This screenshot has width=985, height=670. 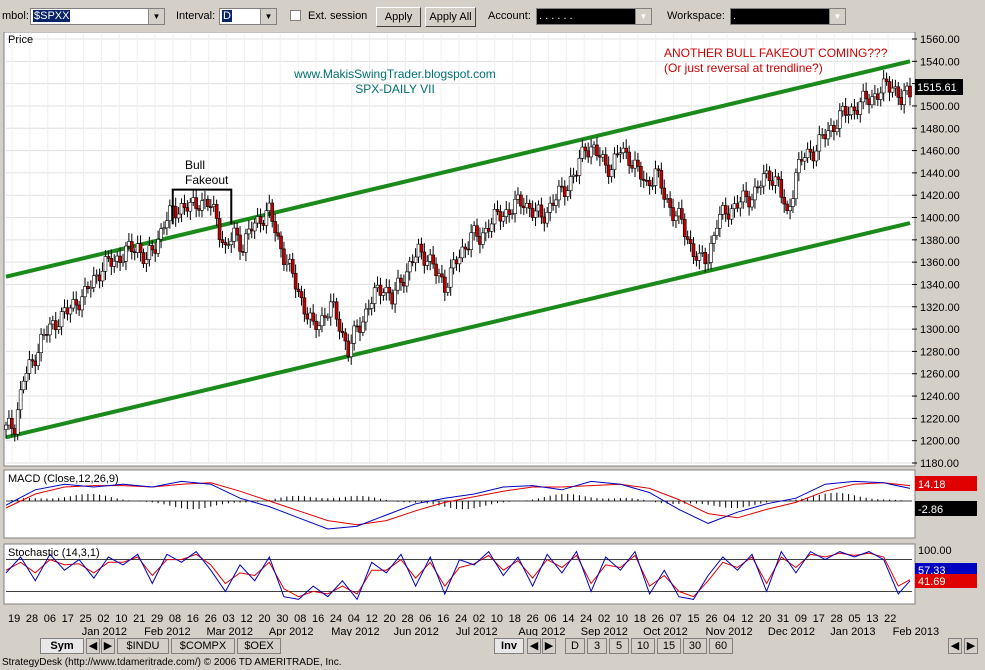 What do you see at coordinates (594, 16) in the screenshot?
I see `account-combo: . . . . . . ▼` at bounding box center [594, 16].